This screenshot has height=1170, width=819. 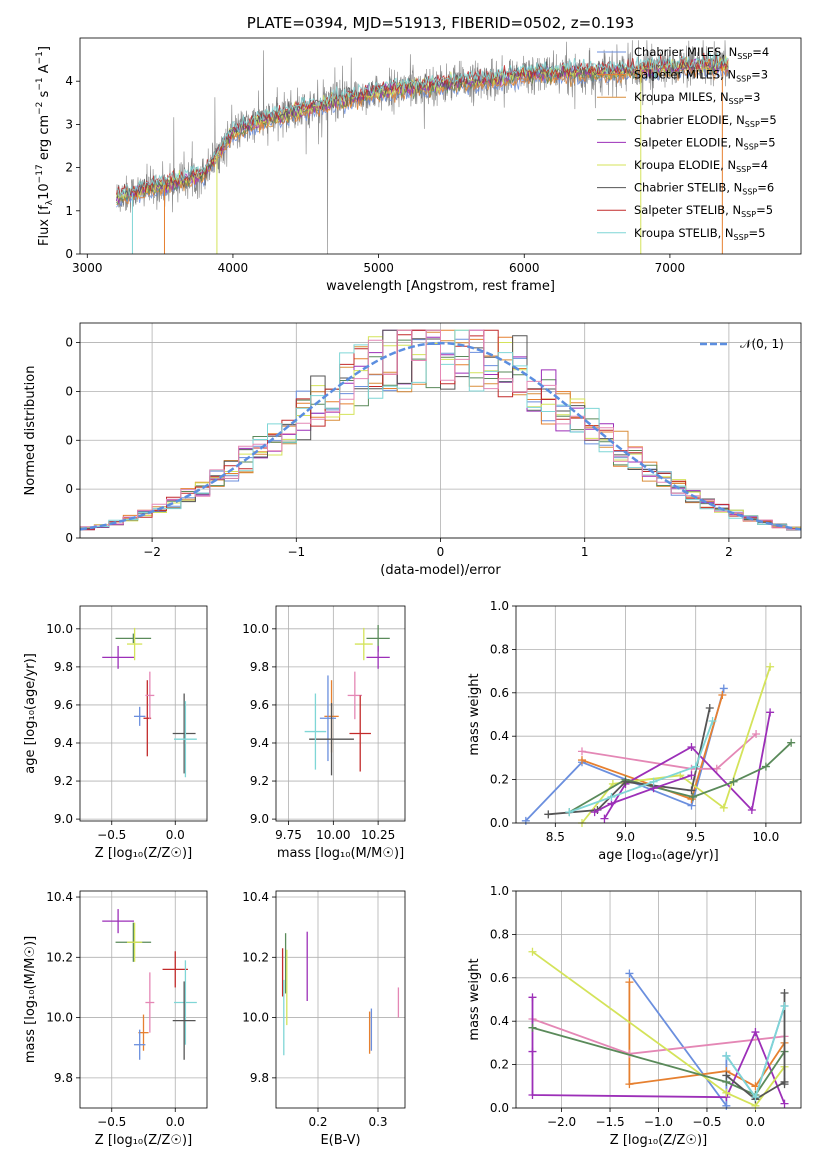 What do you see at coordinates (422, 124) in the screenshot?
I see `model-spectrum-line` at bounding box center [422, 124].